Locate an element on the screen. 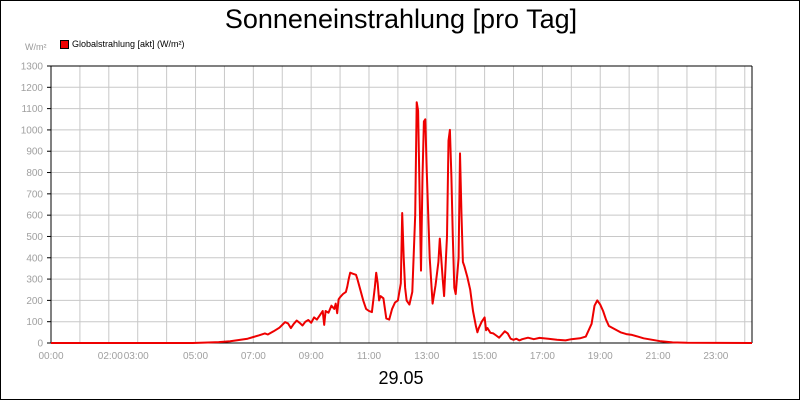 Image resolution: width=800 pixels, height=401 pixels. legend: Globalstrahlung [akt] (W/m²) is located at coordinates (122, 44).